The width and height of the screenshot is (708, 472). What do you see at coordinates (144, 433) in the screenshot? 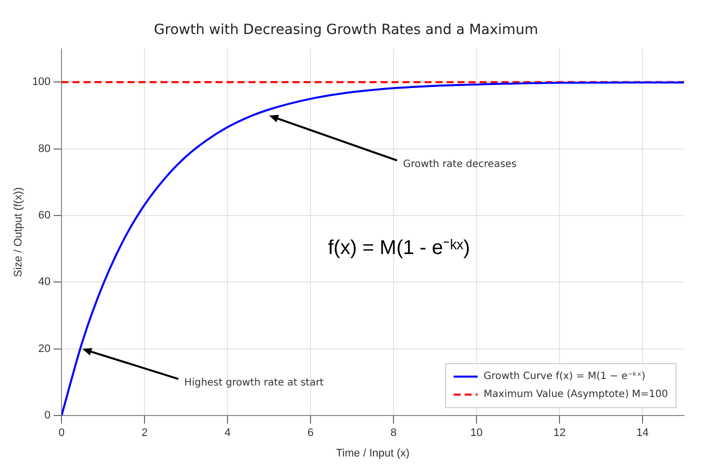
I see `x-tick-label: 2` at bounding box center [144, 433].